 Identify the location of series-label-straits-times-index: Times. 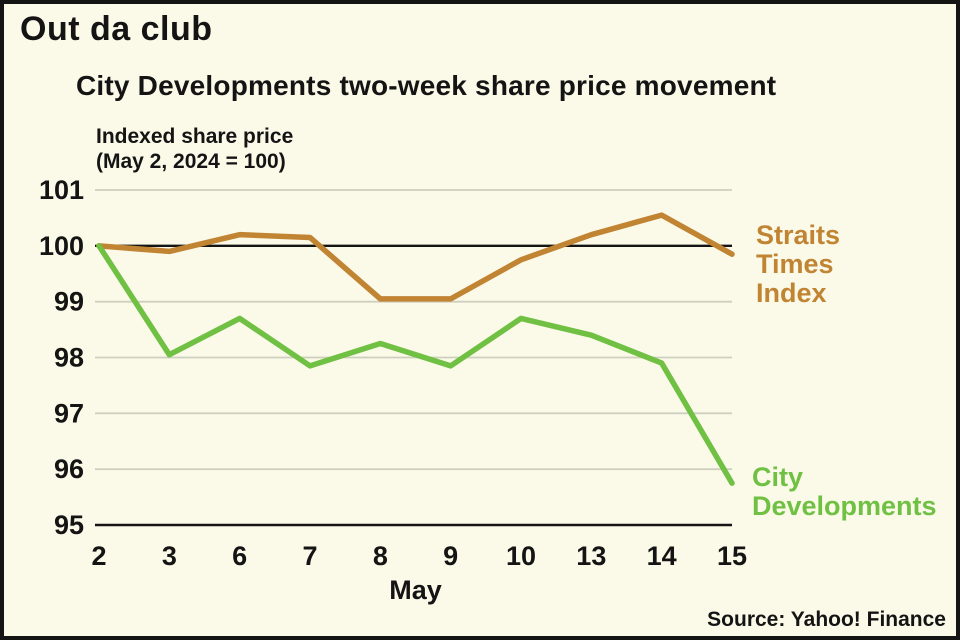
(795, 264).